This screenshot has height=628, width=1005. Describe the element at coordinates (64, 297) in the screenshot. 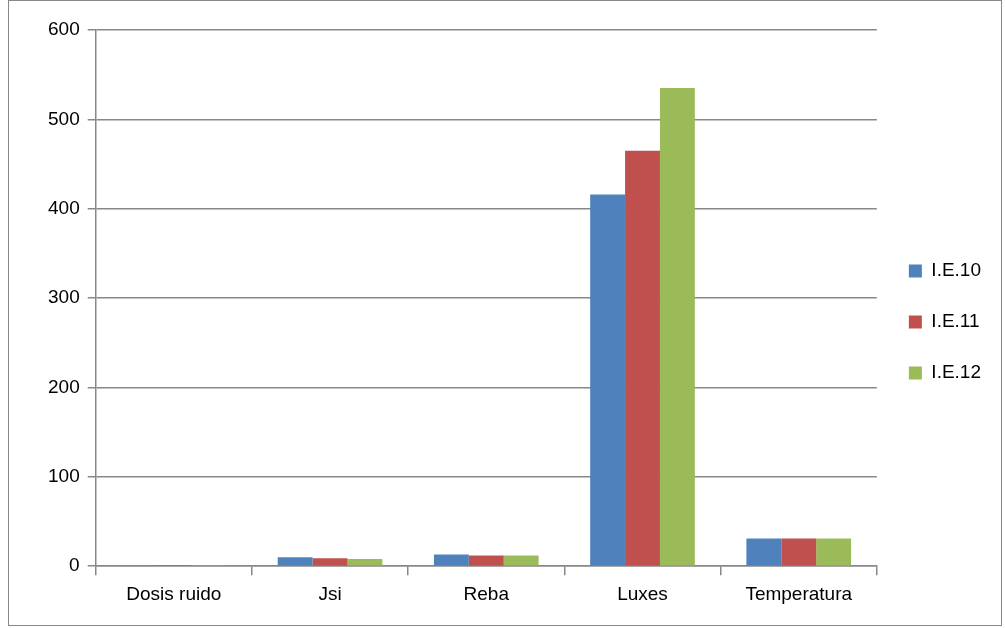

I see `y-tick-label: 300` at that location.